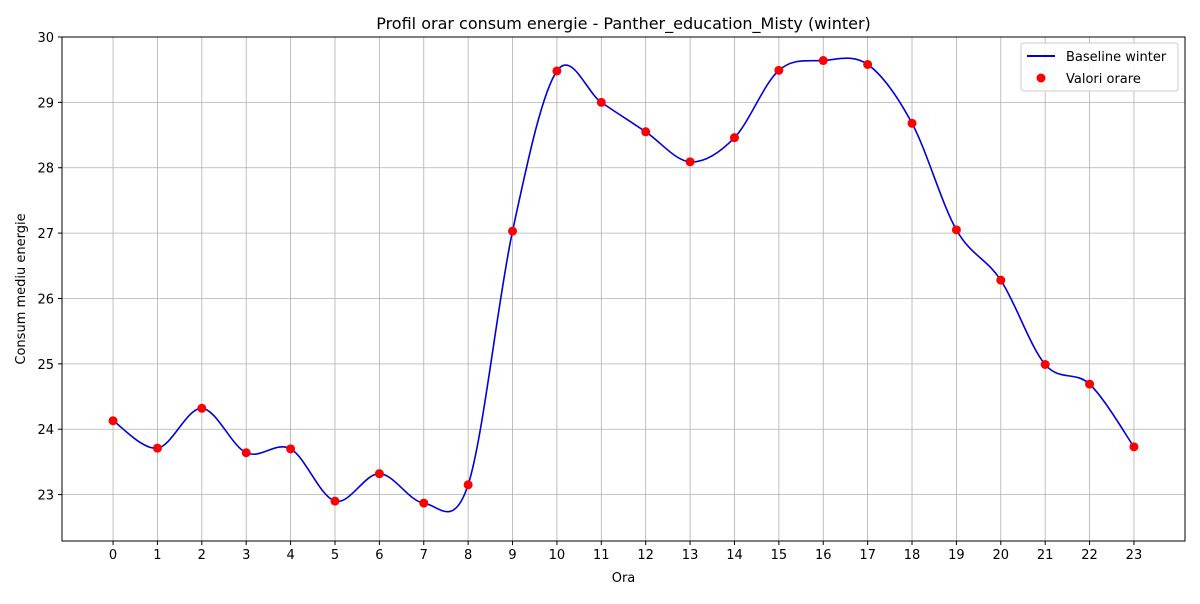 The width and height of the screenshot is (1200, 604). I want to click on legend: Baseline winter Valori orare, so click(1099, 67).